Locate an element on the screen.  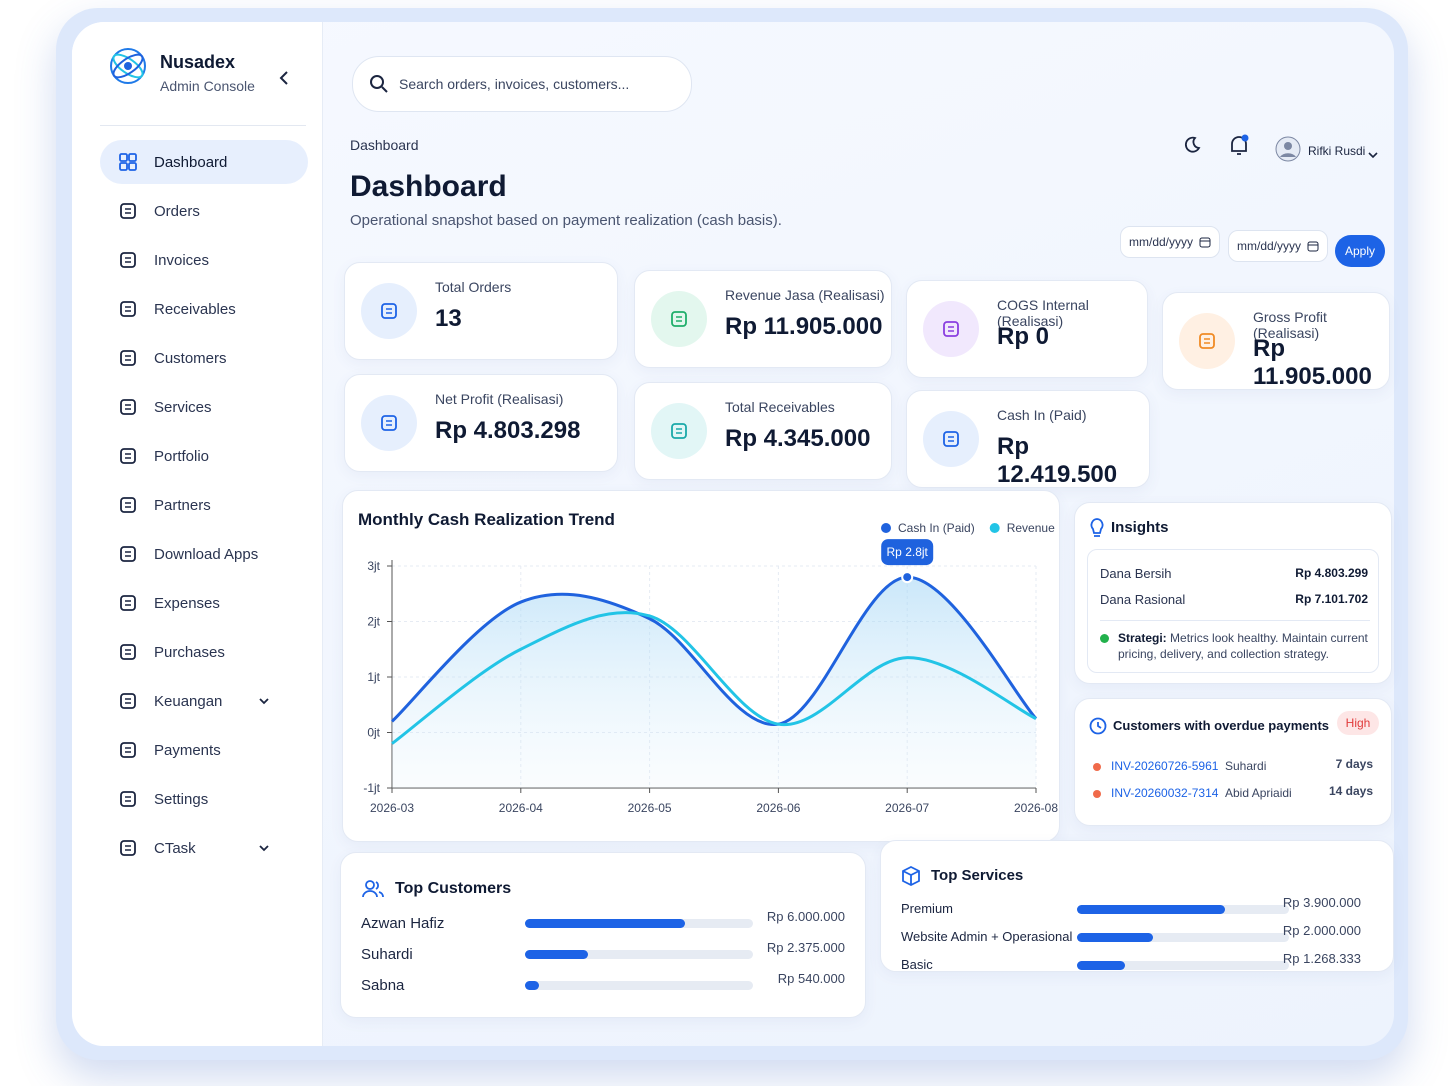
nav-item: CTask is located at coordinates (204, 848).